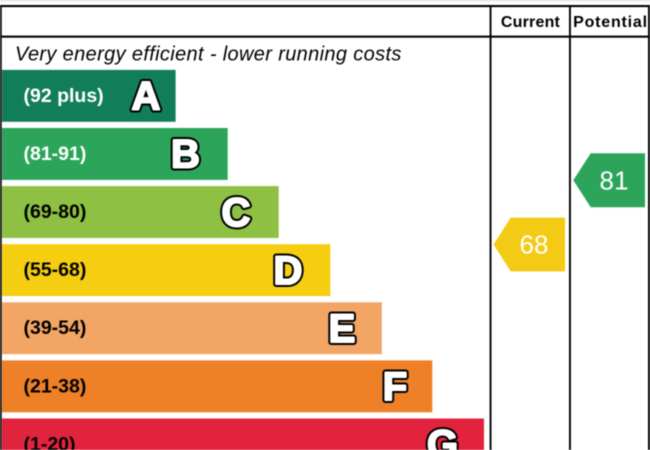 Image resolution: width=650 pixels, height=450 pixels. Describe the element at coordinates (50, 441) in the screenshot. I see `svg-text: (1-20)` at that location.